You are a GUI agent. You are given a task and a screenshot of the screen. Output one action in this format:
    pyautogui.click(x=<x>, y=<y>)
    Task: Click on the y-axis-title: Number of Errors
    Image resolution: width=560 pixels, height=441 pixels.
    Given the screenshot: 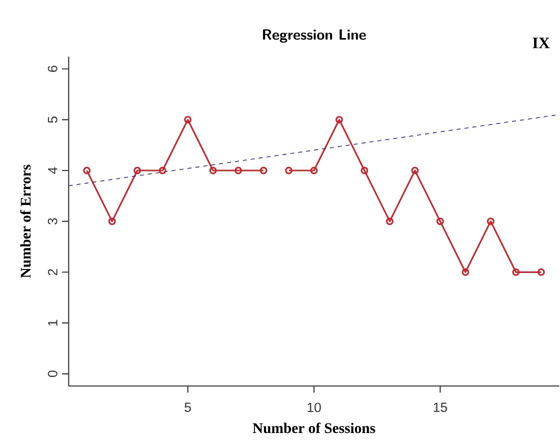 What is the action you would take?
    pyautogui.click(x=25, y=221)
    